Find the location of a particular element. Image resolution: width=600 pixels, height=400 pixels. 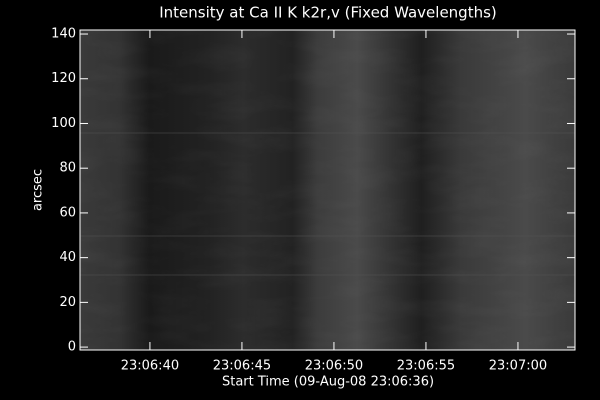

x-axis-label: Start Time (09-Aug-08 23:06:36) is located at coordinates (328, 382).